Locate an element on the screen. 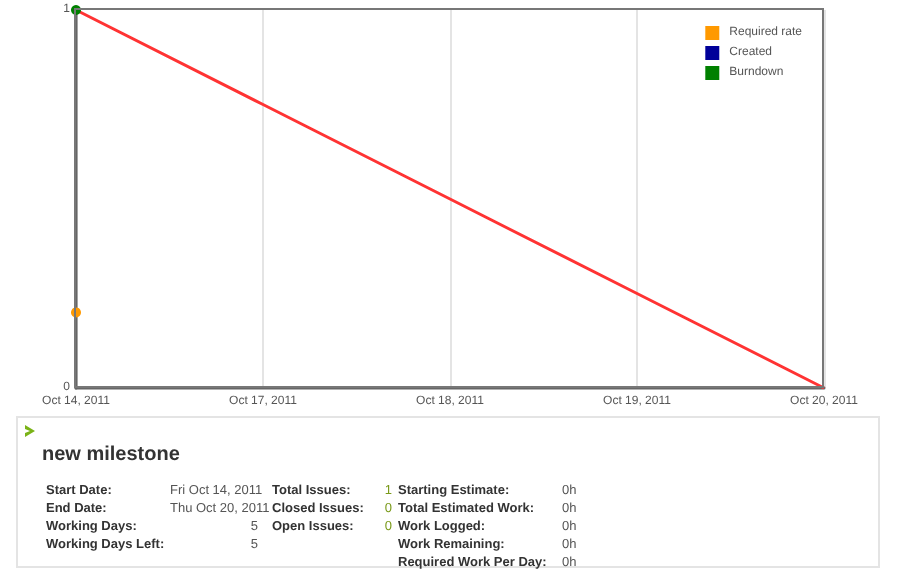  text: new milestone is located at coordinates (111, 455).